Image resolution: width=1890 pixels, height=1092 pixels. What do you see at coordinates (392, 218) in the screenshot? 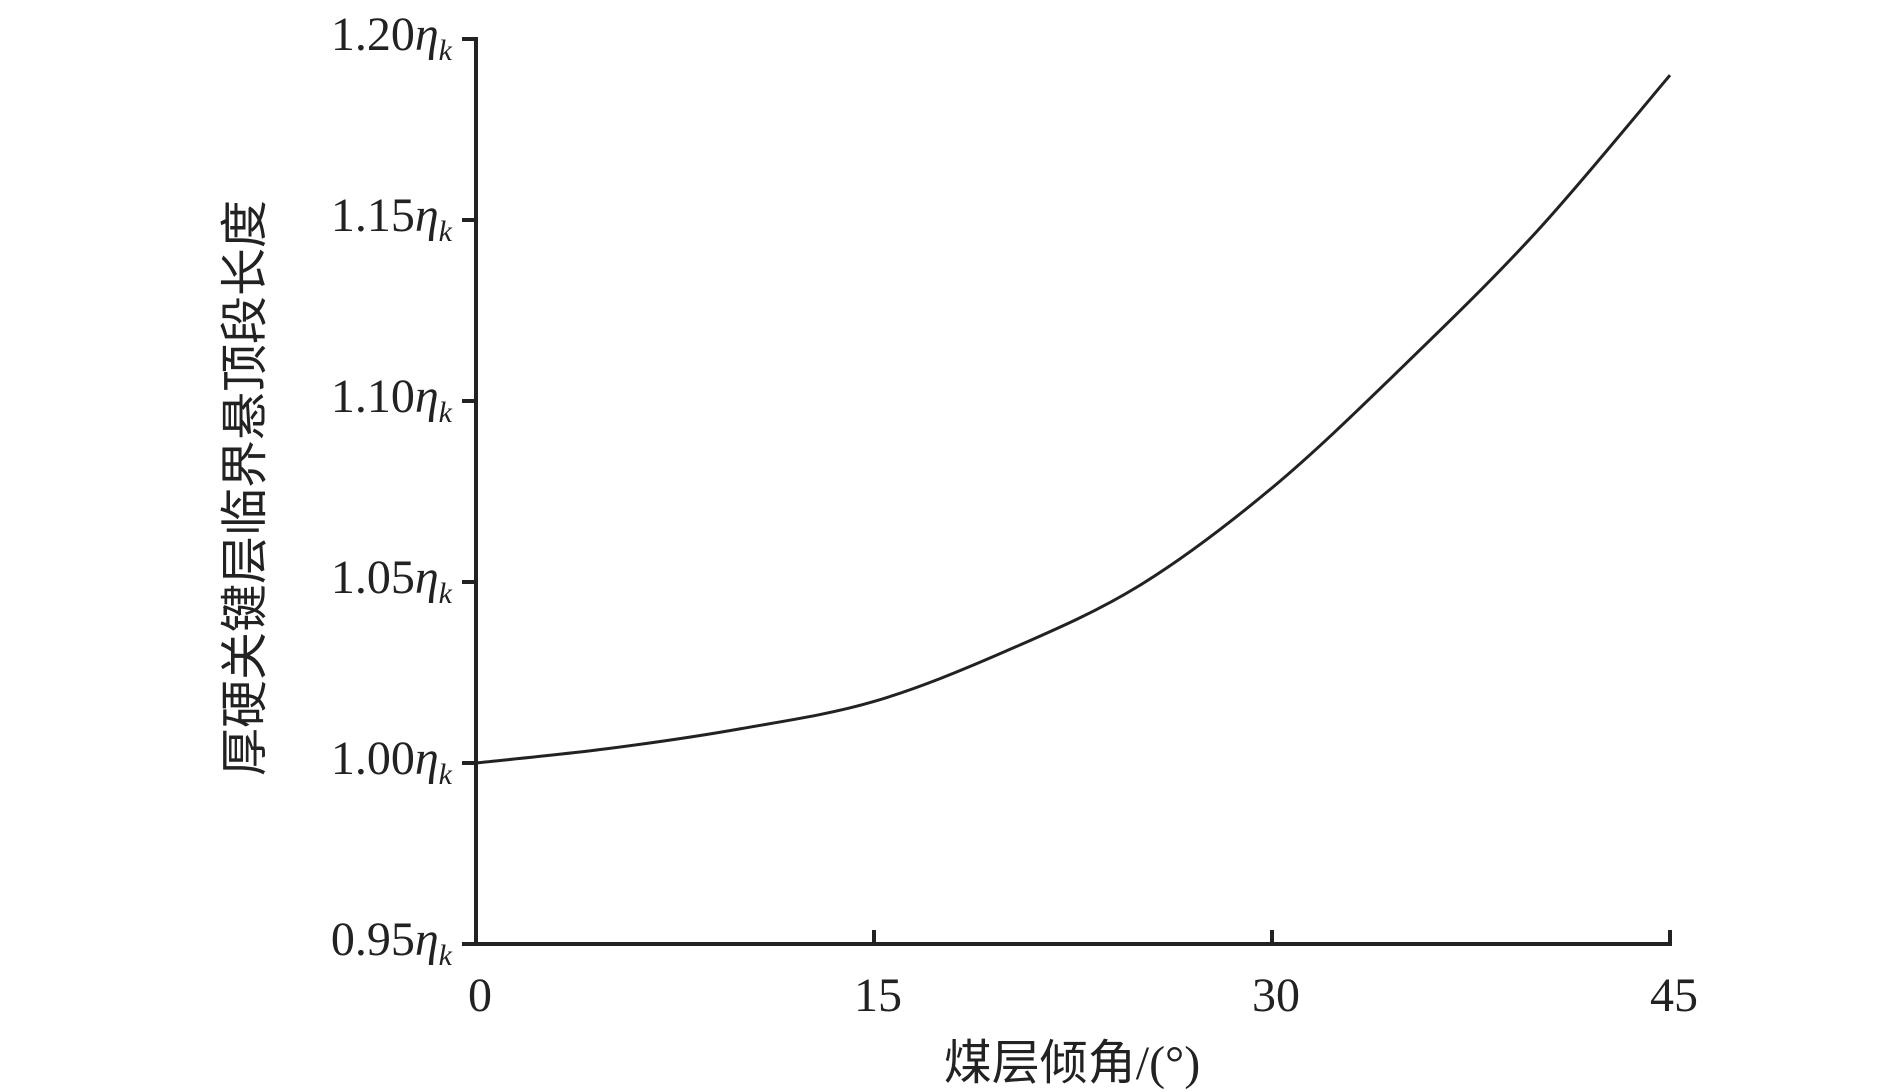
I see `y-tick-label: 1.15ηk` at bounding box center [392, 218].